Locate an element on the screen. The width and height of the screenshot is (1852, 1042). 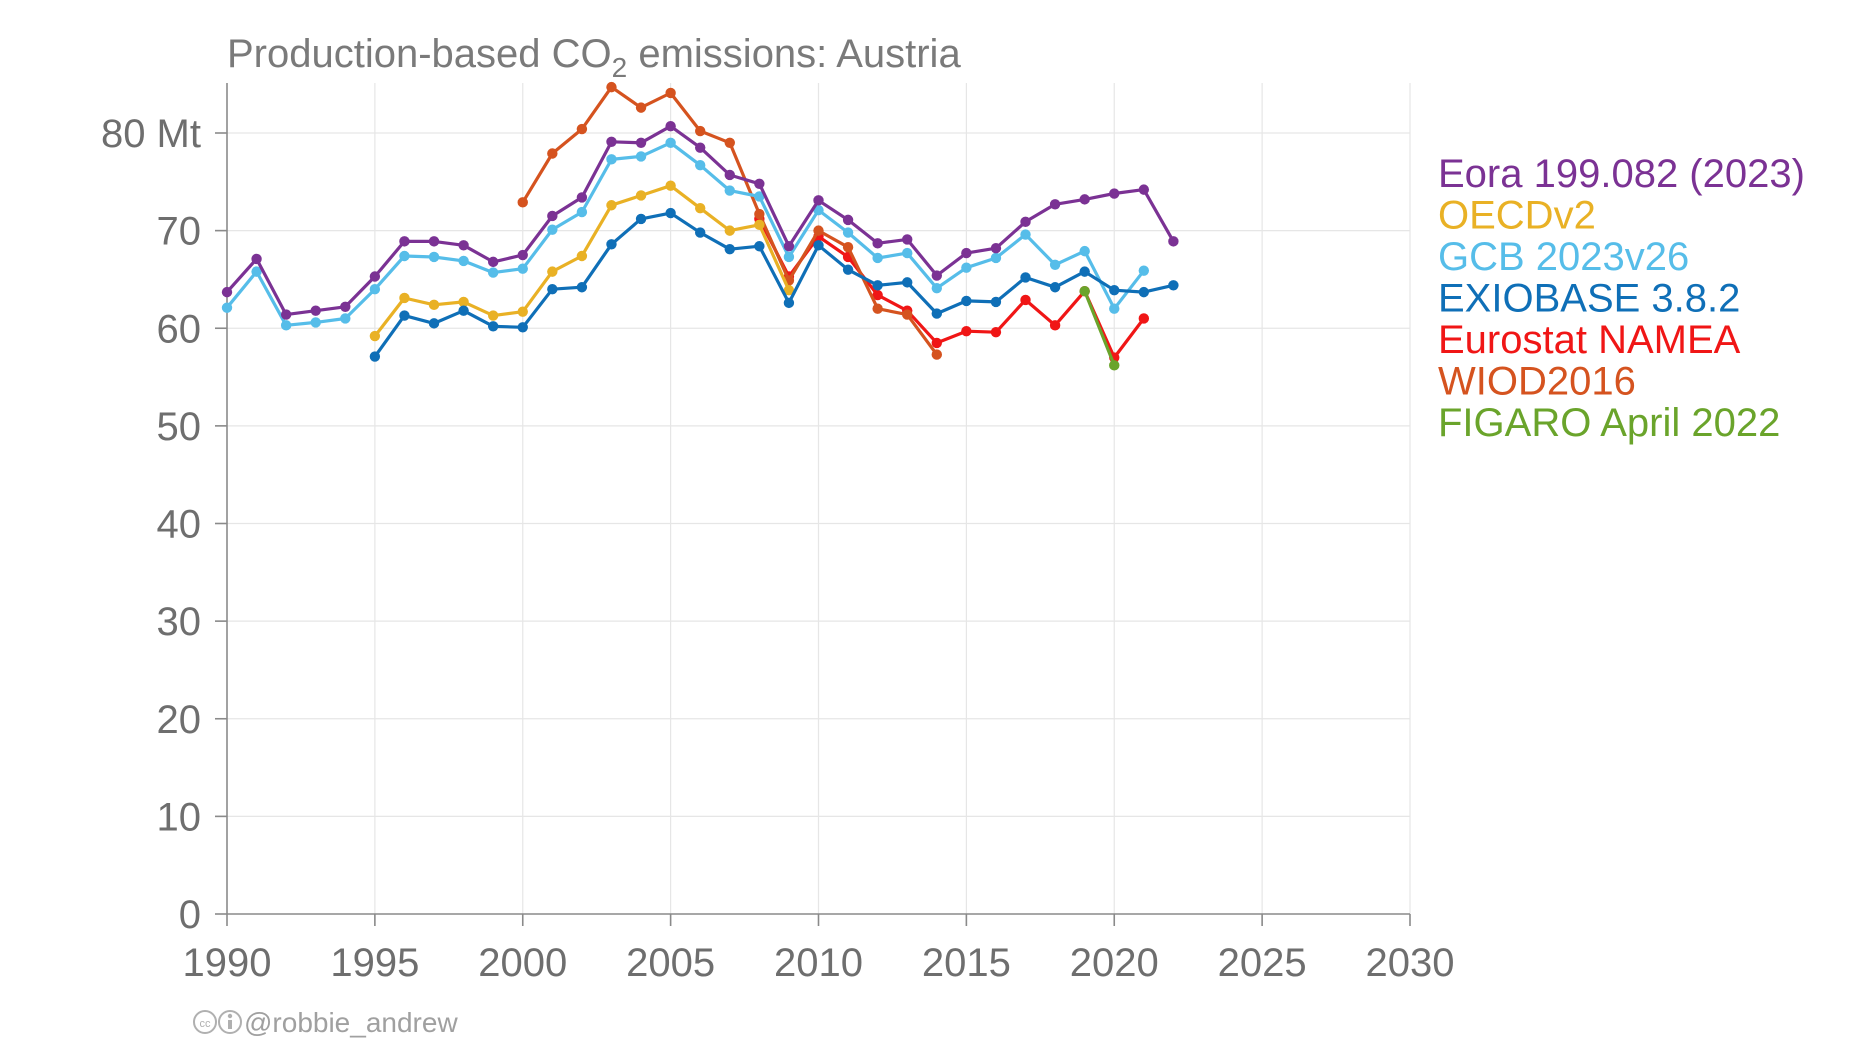
y-tick-label: 10 is located at coordinates (179, 817).